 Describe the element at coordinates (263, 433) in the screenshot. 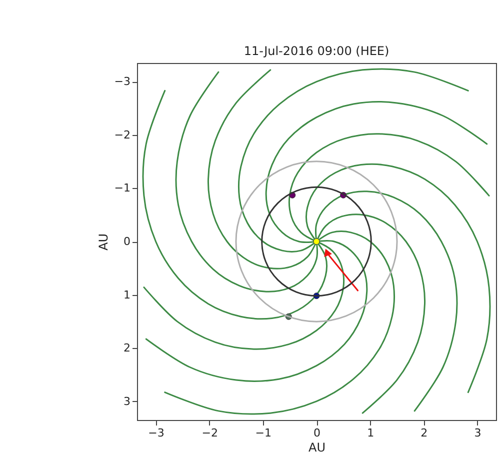

I see `x-tick-label: −1` at that location.